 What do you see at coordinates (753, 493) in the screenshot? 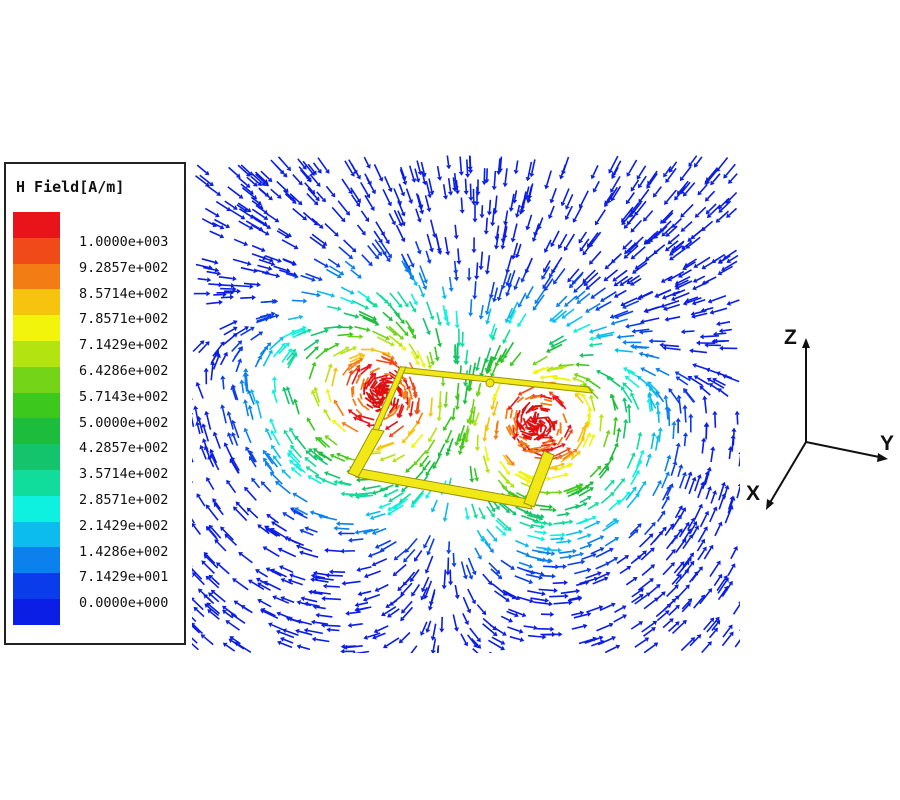
I see `x-axis-label: X` at bounding box center [753, 493].